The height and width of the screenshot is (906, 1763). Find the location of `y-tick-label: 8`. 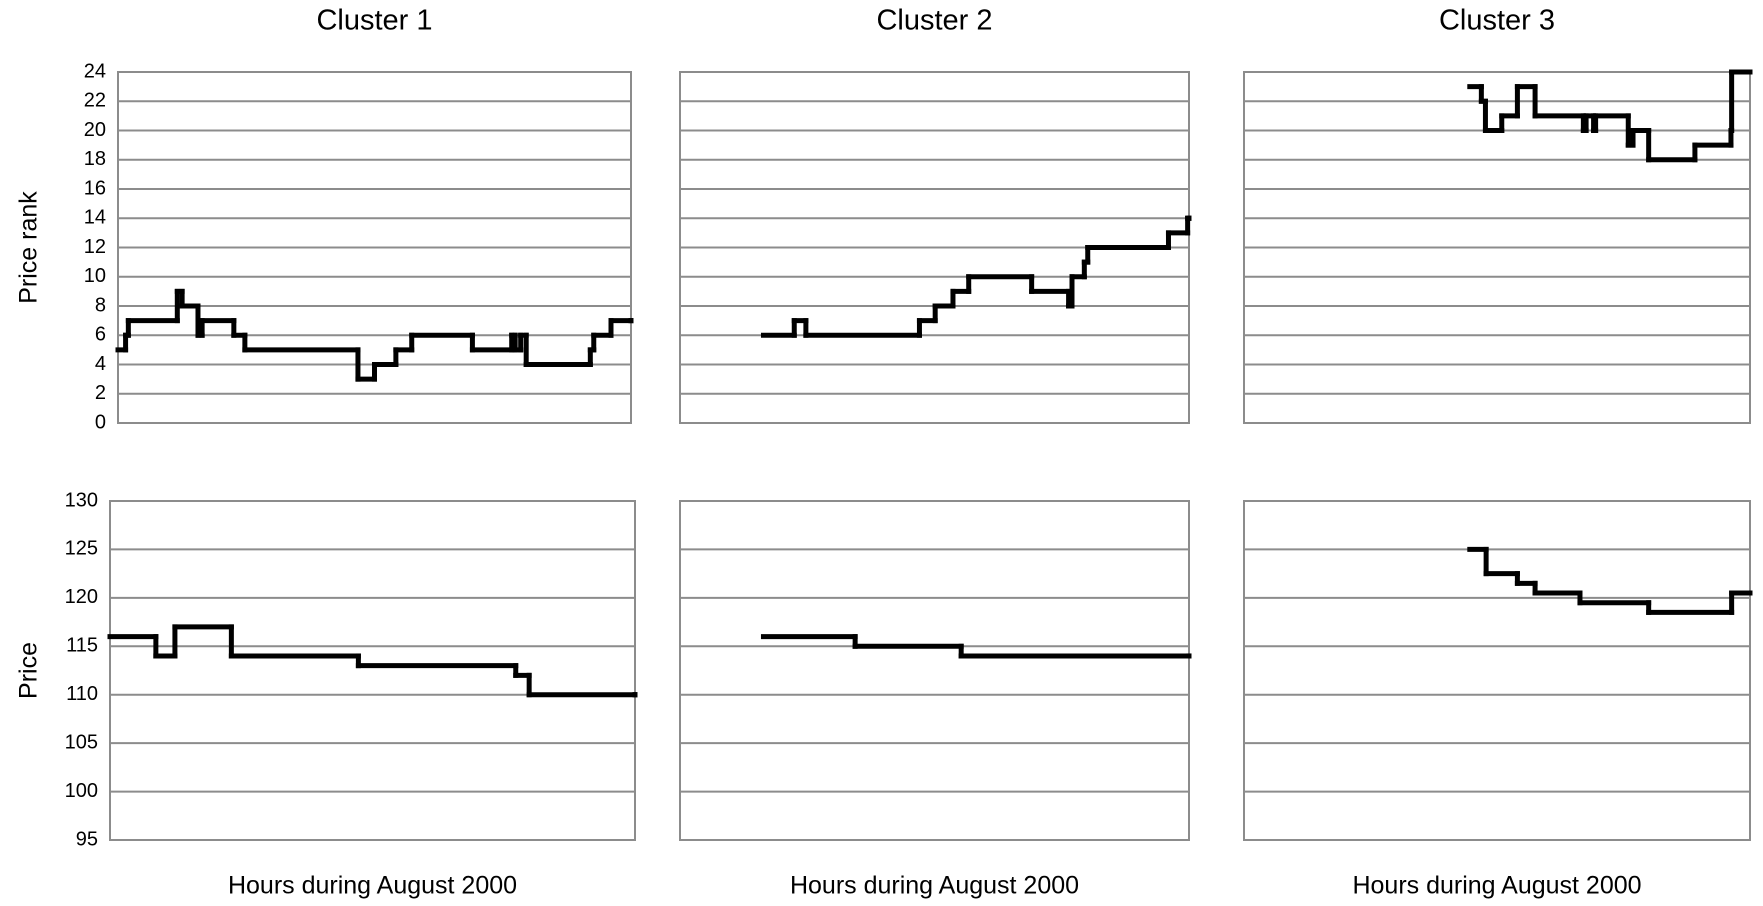

y-tick-label: 8 is located at coordinates (100, 305).